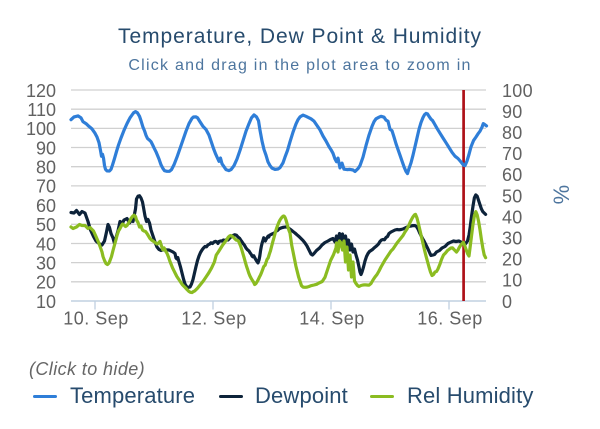 This screenshot has width=600, height=429. What do you see at coordinates (332, 318) in the screenshot?
I see `svg-text: 14. Sep` at bounding box center [332, 318].